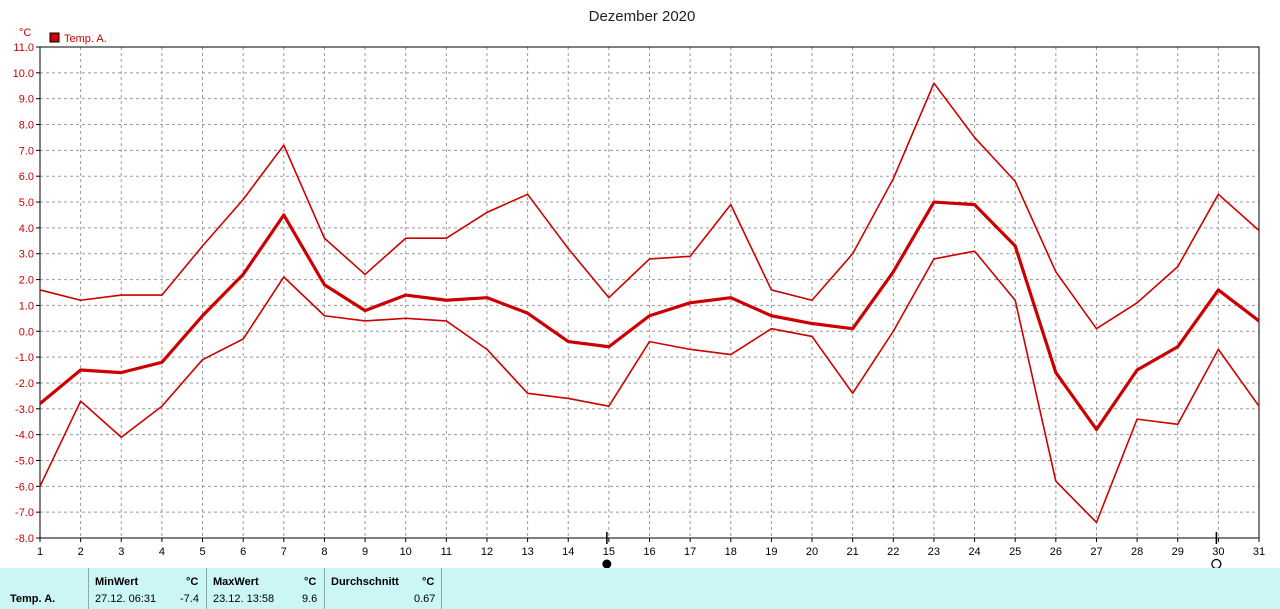  I want to click on stats-avg-cell: Durchschnitt °C 0.67, so click(383, 588).